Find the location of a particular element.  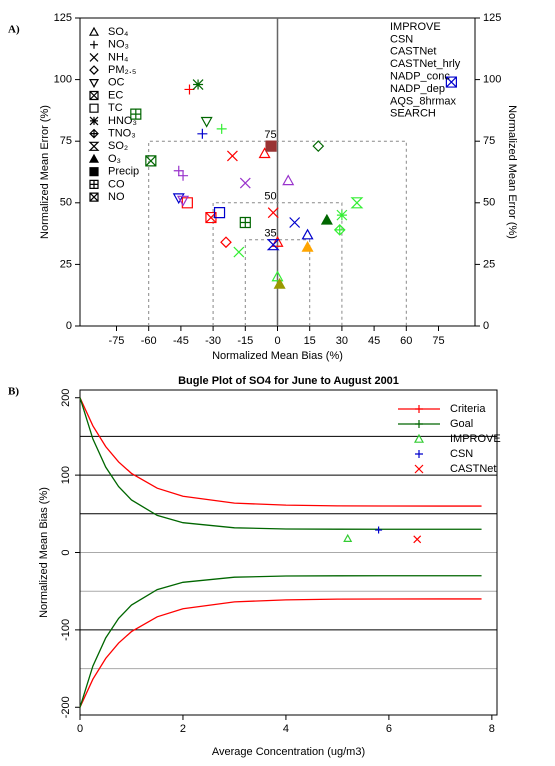

legend-label: CSN is located at coordinates (401, 39).